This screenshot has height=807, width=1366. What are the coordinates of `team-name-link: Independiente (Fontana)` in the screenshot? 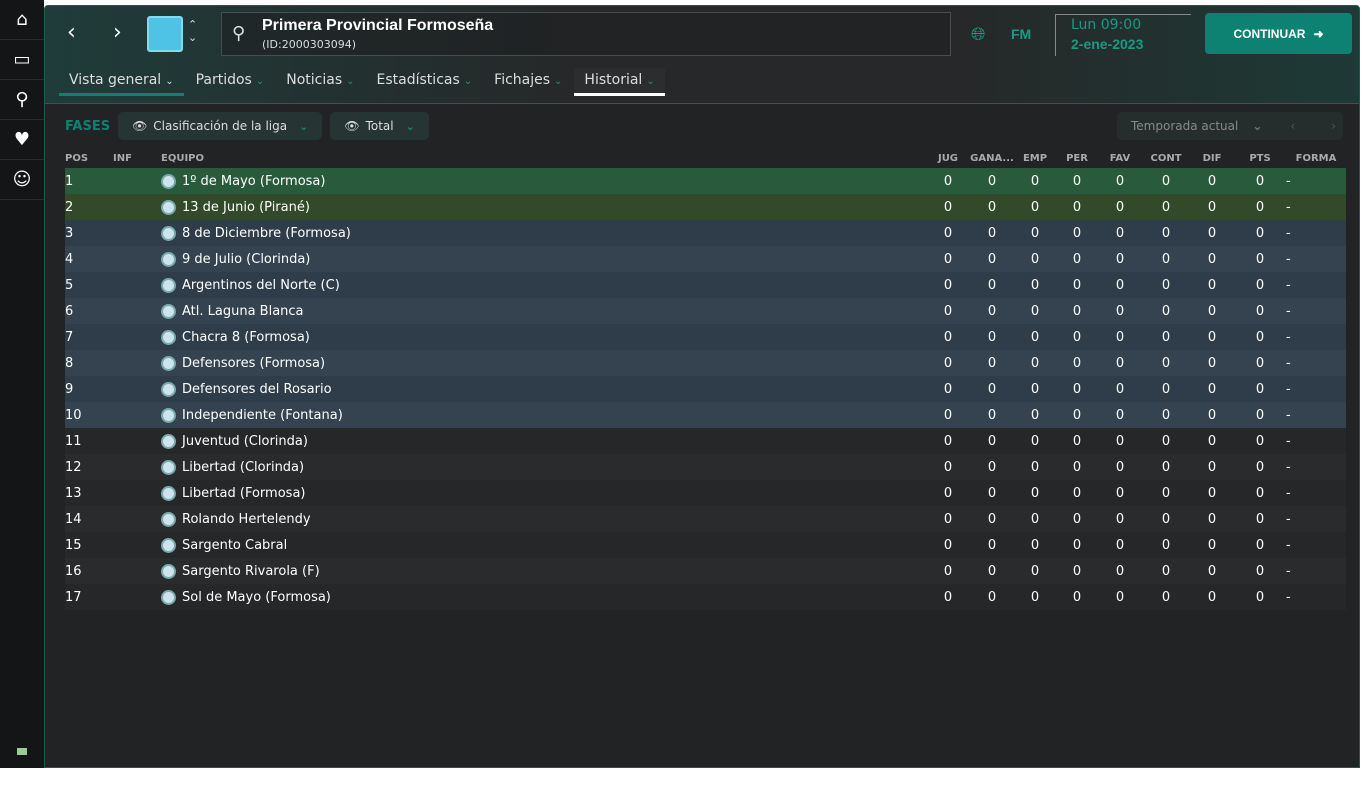 It's located at (262, 415).